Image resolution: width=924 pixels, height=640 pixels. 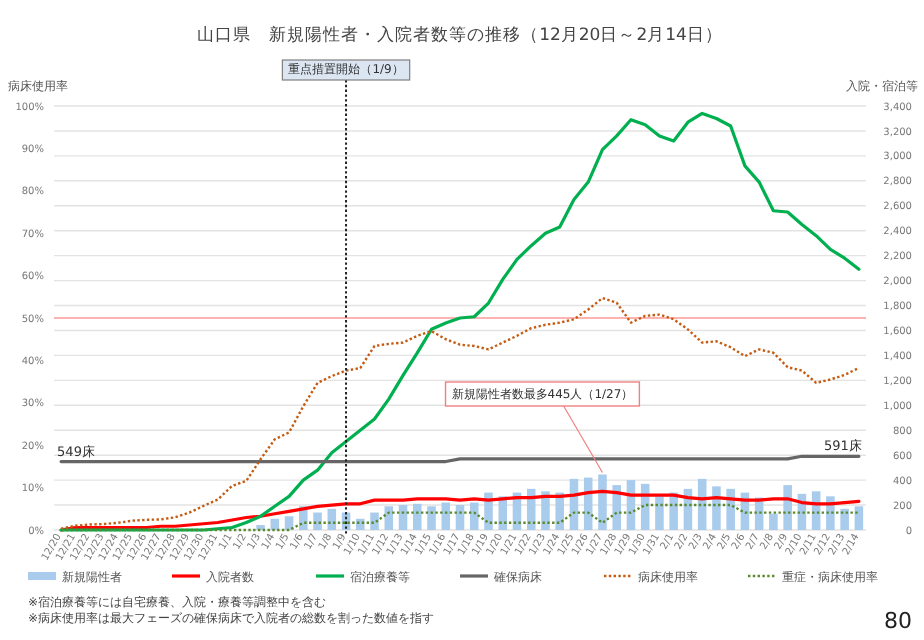 I want to click on text: 80, so click(x=898, y=621).